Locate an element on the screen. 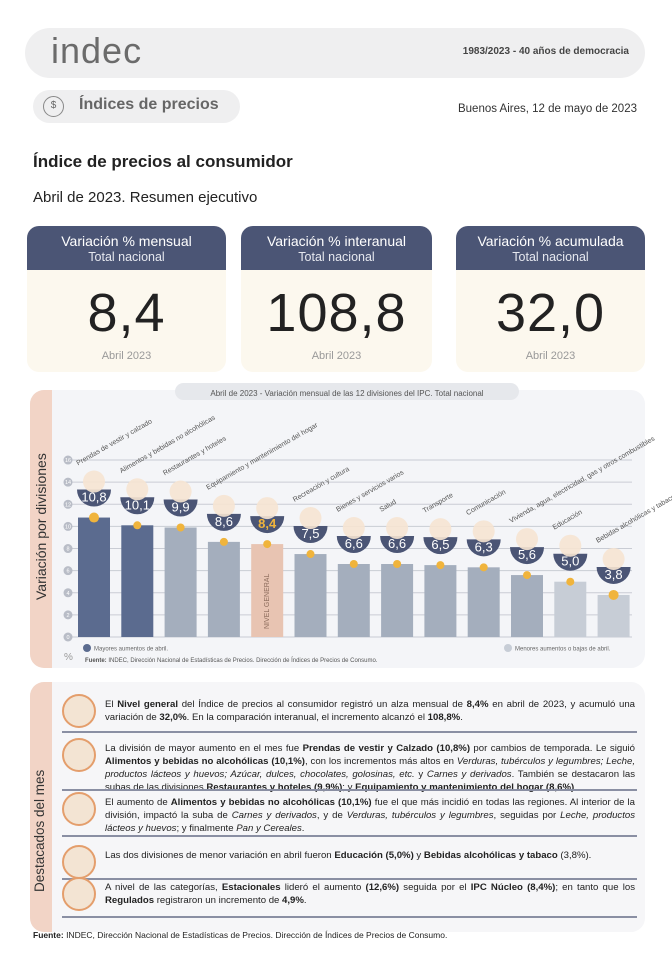  highlight-text: 108,8% is located at coordinates (444, 717).